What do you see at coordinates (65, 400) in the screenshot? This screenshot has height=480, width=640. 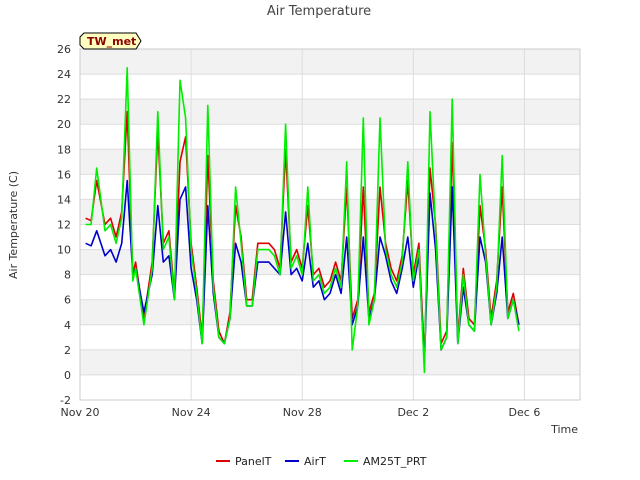 I see `y-tick-label-0: -2` at bounding box center [65, 400].